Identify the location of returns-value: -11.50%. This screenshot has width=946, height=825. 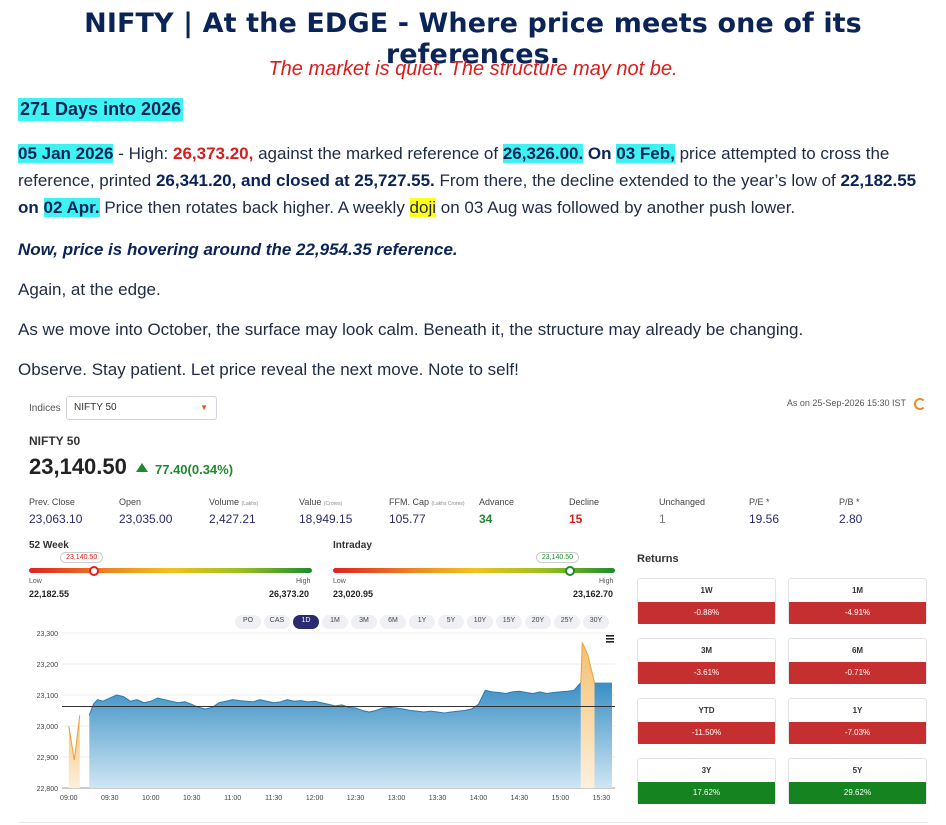
(706, 733).